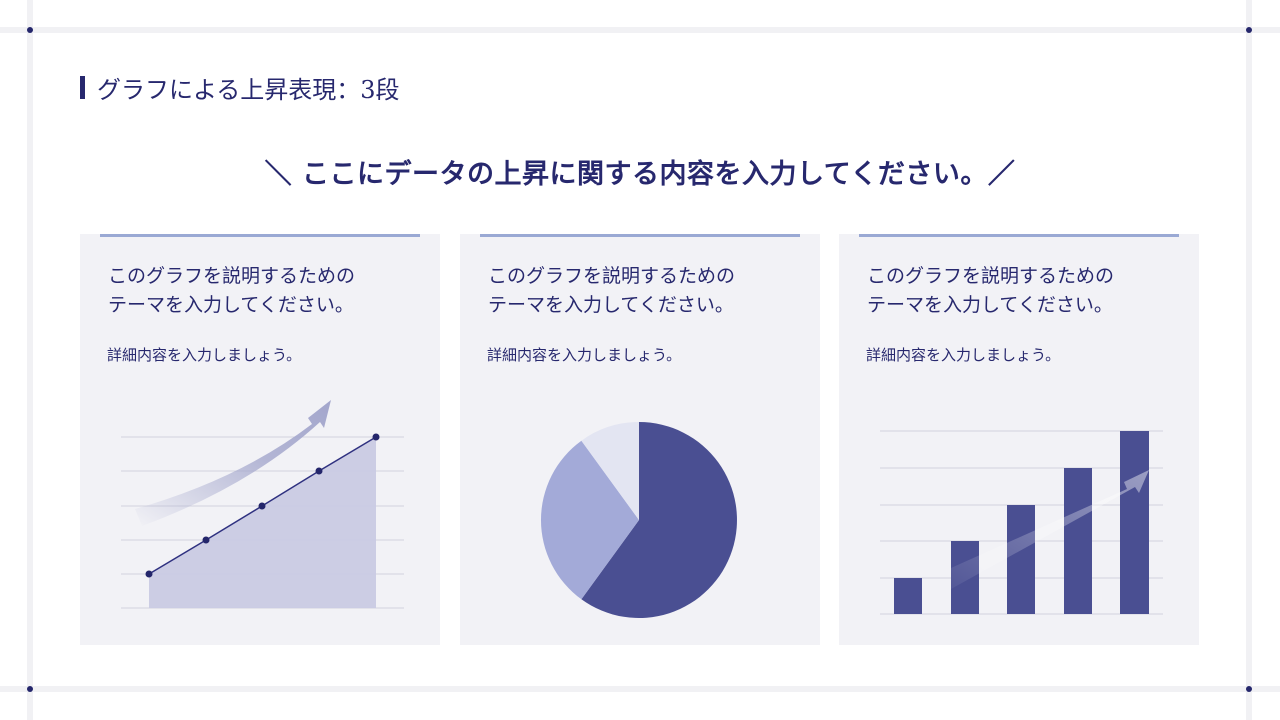 The height and width of the screenshot is (720, 1280). Describe the element at coordinates (640, 30) in the screenshot. I see `frame-line-top` at that location.